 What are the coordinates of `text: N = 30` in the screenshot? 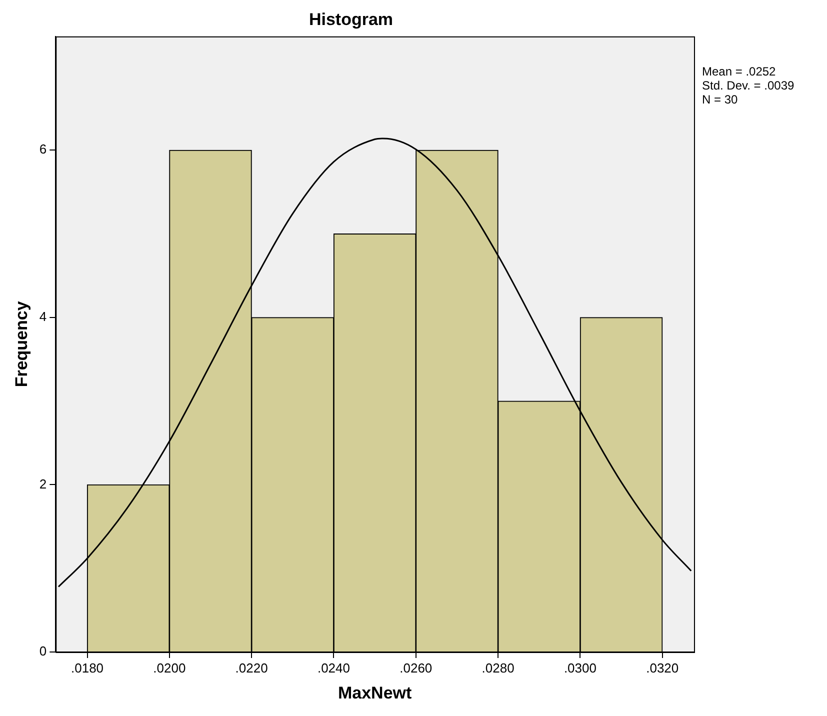 It's located at (720, 99).